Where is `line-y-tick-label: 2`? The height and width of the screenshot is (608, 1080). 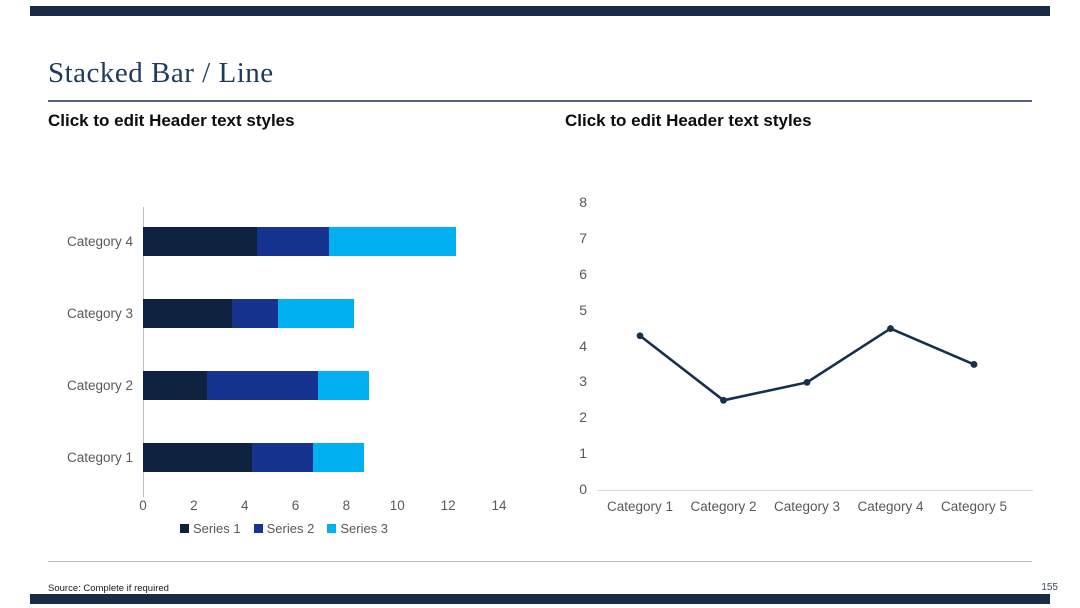 line-y-tick-label: 2 is located at coordinates (583, 417).